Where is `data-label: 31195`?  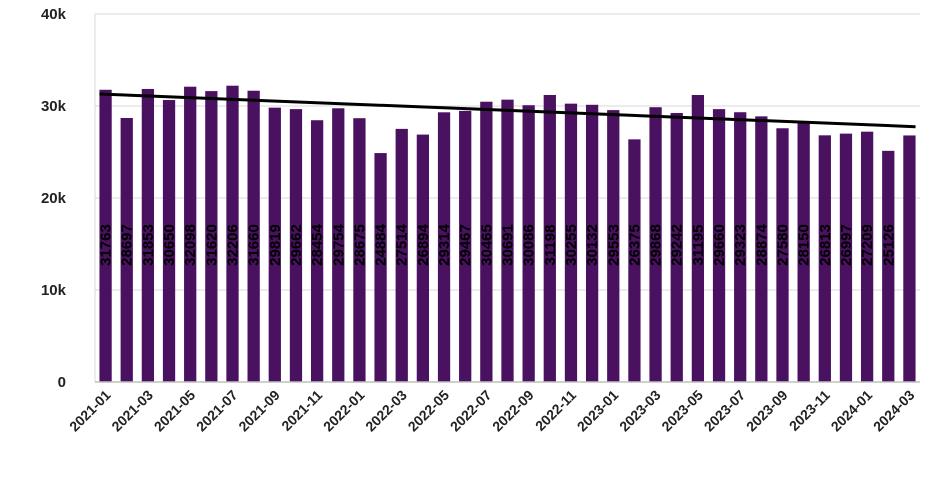 data-label: 31195 is located at coordinates (698, 245).